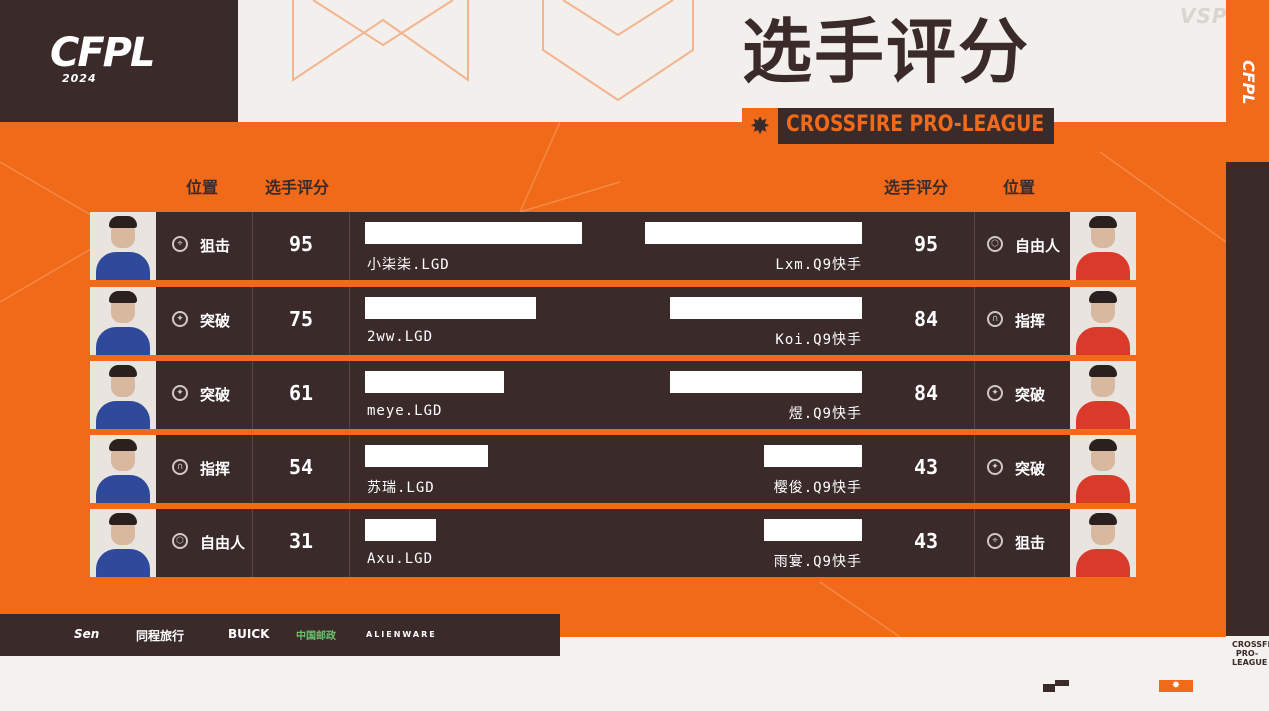 The height and width of the screenshot is (711, 1269). I want to click on strip-bottom-panel, so click(1247, 673).